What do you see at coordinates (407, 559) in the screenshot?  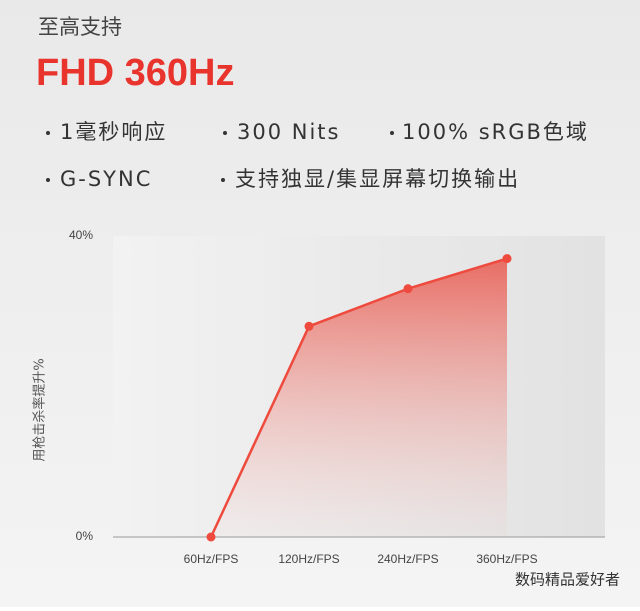 I see `x-tick-label: 240Hz/FPS` at bounding box center [407, 559].